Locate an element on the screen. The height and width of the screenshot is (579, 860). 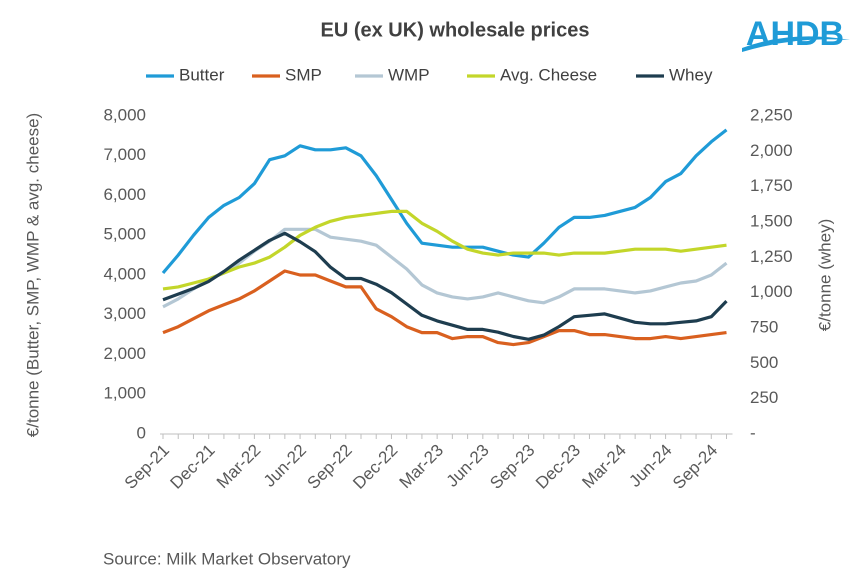
y2-tick-label: - is located at coordinates (753, 432).